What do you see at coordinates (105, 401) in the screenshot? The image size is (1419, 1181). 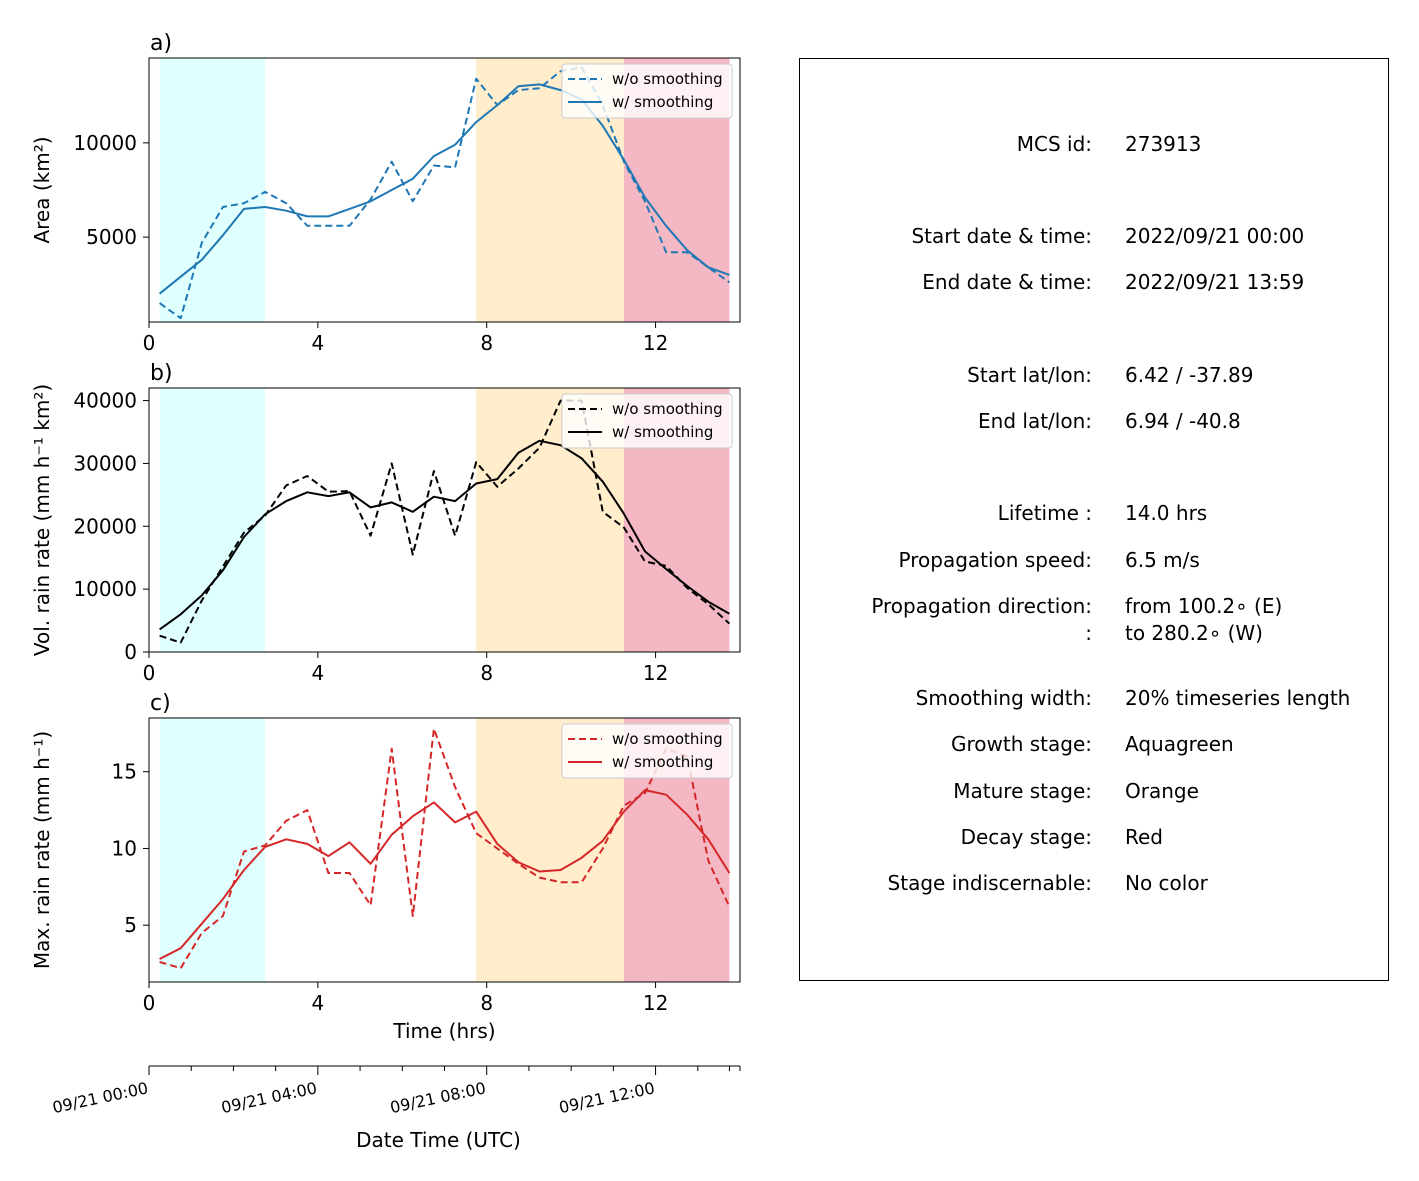 I see `y-tick-label: 40000` at bounding box center [105, 401].